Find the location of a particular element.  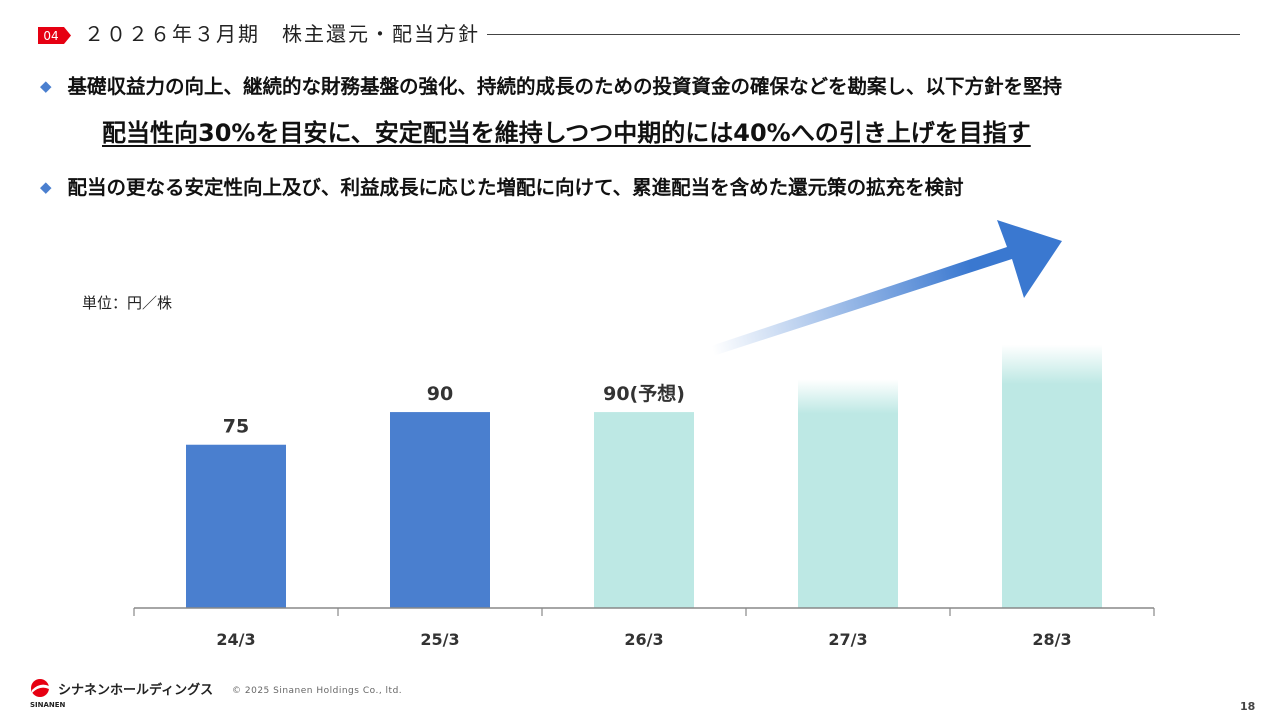

x-tick-label-27-3: 27/3 is located at coordinates (847, 639).